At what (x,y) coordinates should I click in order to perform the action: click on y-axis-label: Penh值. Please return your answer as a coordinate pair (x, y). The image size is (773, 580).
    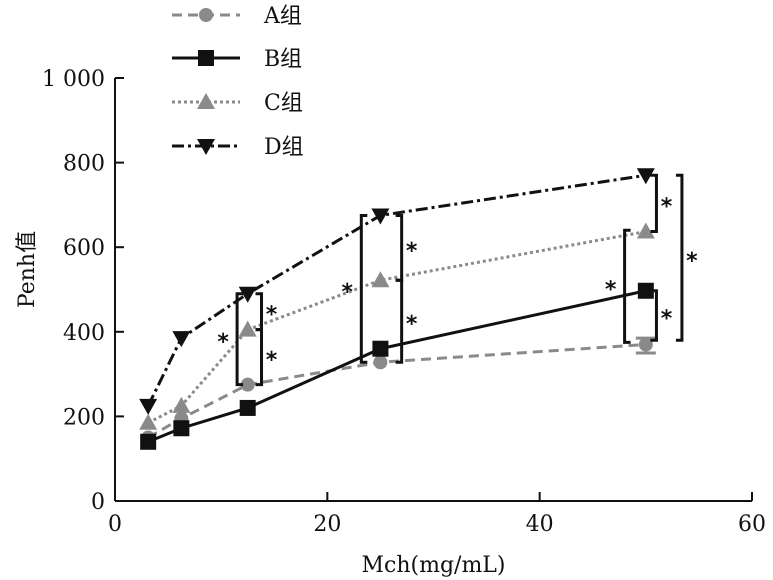
    Looking at the image, I should click on (27, 269).